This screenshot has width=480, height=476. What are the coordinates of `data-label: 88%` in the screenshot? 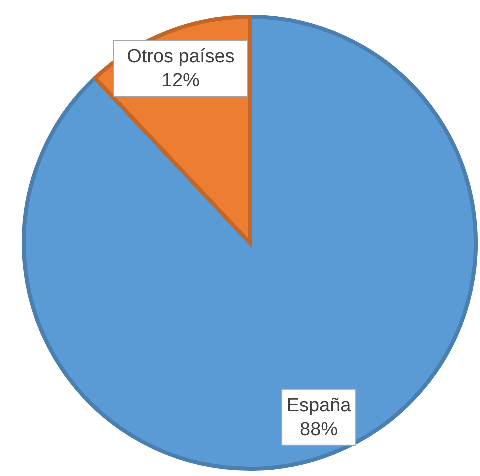 It's located at (319, 429).